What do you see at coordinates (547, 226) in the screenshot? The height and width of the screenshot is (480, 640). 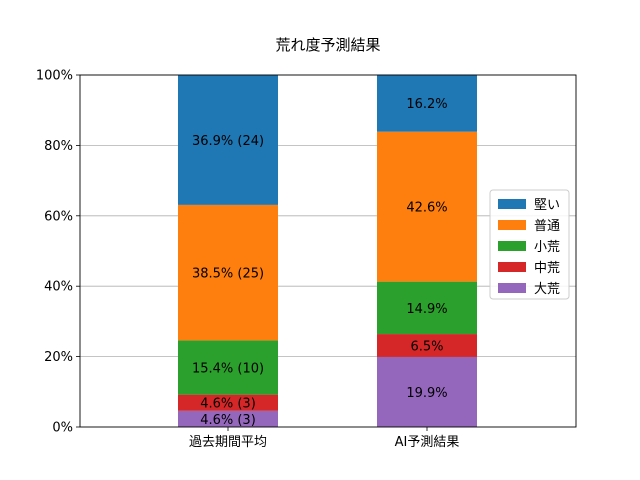 I see `legend-label: 普通` at bounding box center [547, 226].